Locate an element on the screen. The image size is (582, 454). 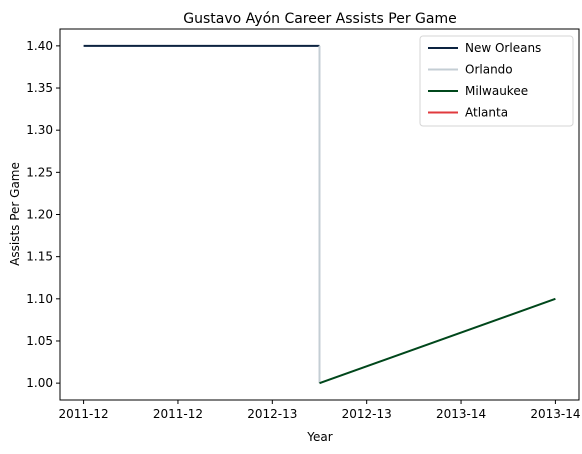
y-tick-label: 1.20 is located at coordinates (39, 215).